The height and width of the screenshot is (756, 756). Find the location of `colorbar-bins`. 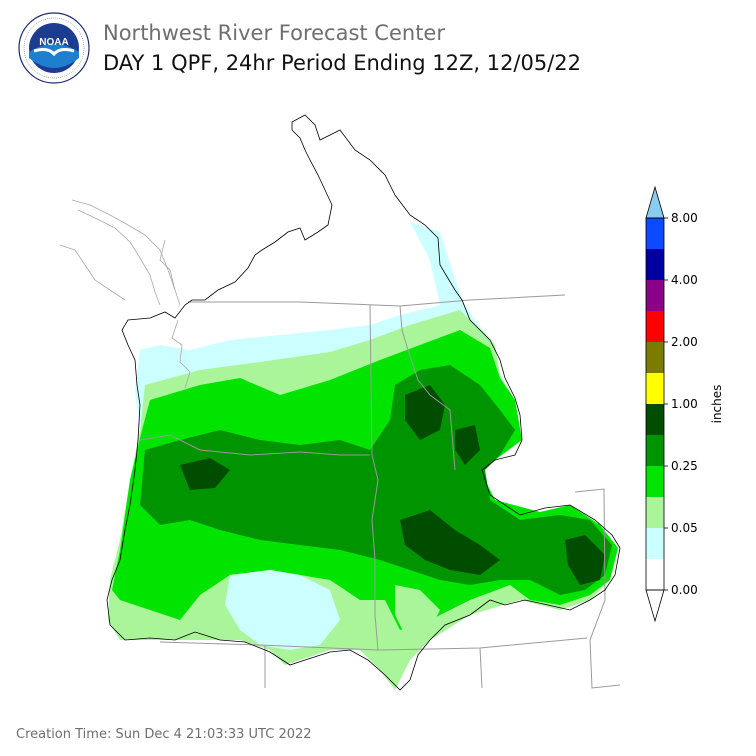

colorbar-bins is located at coordinates (655, 404).